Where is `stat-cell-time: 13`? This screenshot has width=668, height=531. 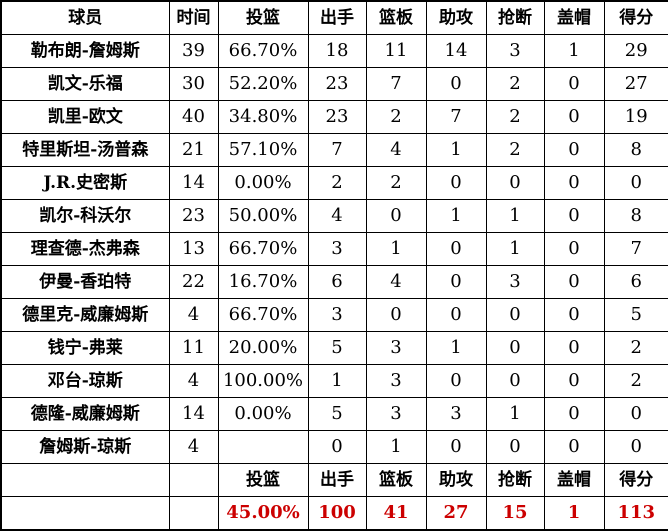 stat-cell-time: 13 is located at coordinates (193, 249).